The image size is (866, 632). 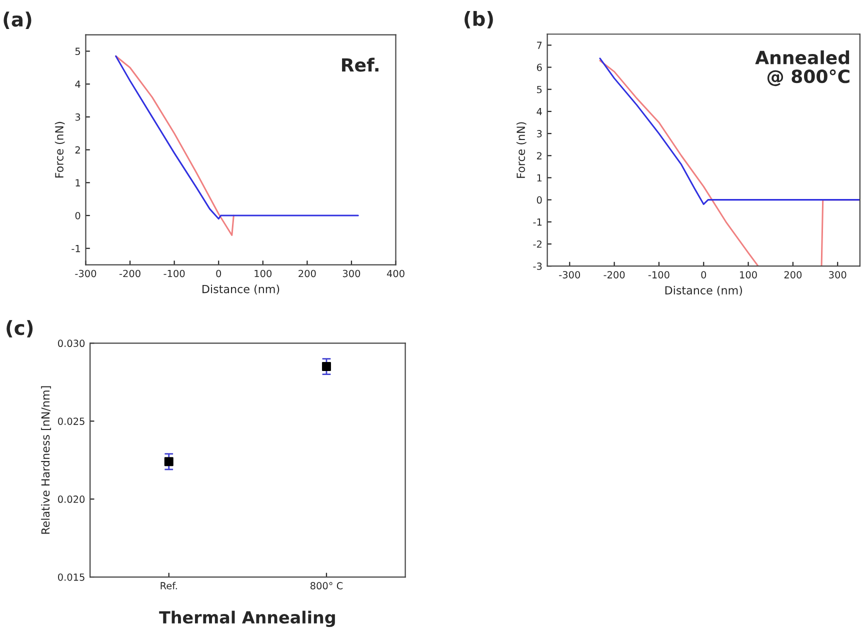 What do you see at coordinates (46, 460) in the screenshot?
I see `y-axis-title: Relative Hardness [nN/nm]` at bounding box center [46, 460].